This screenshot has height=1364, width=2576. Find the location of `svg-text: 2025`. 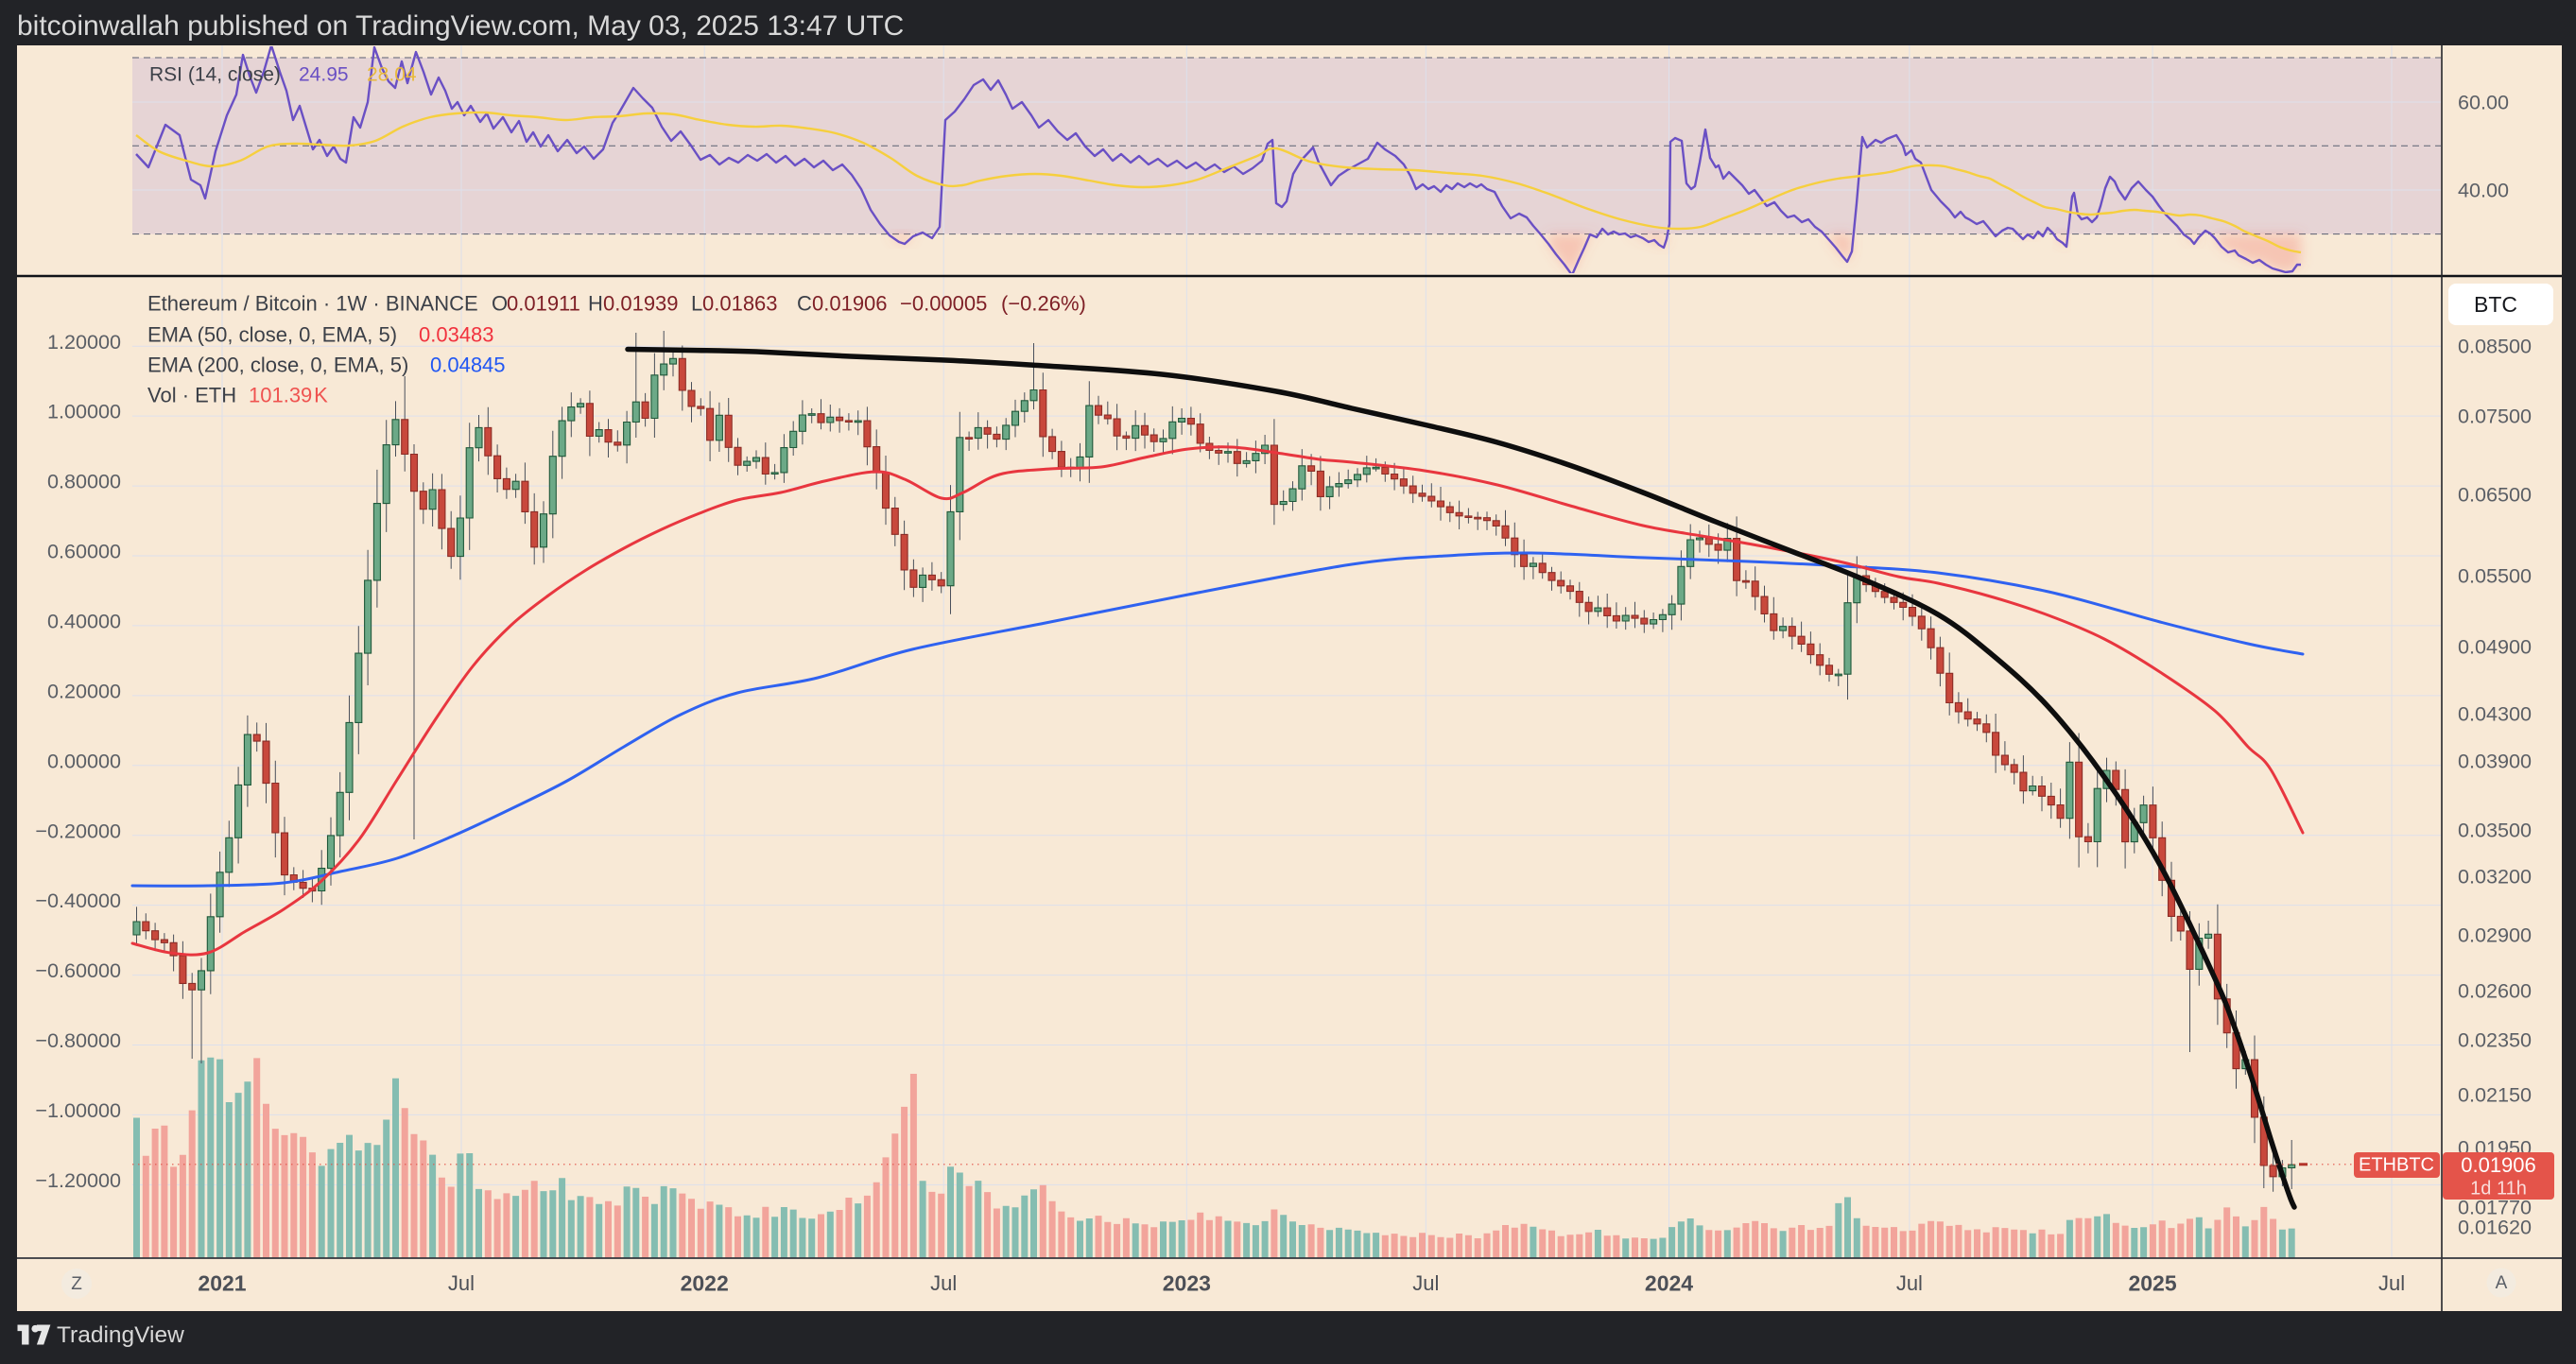

svg-text: 2025 is located at coordinates (2152, 1283).